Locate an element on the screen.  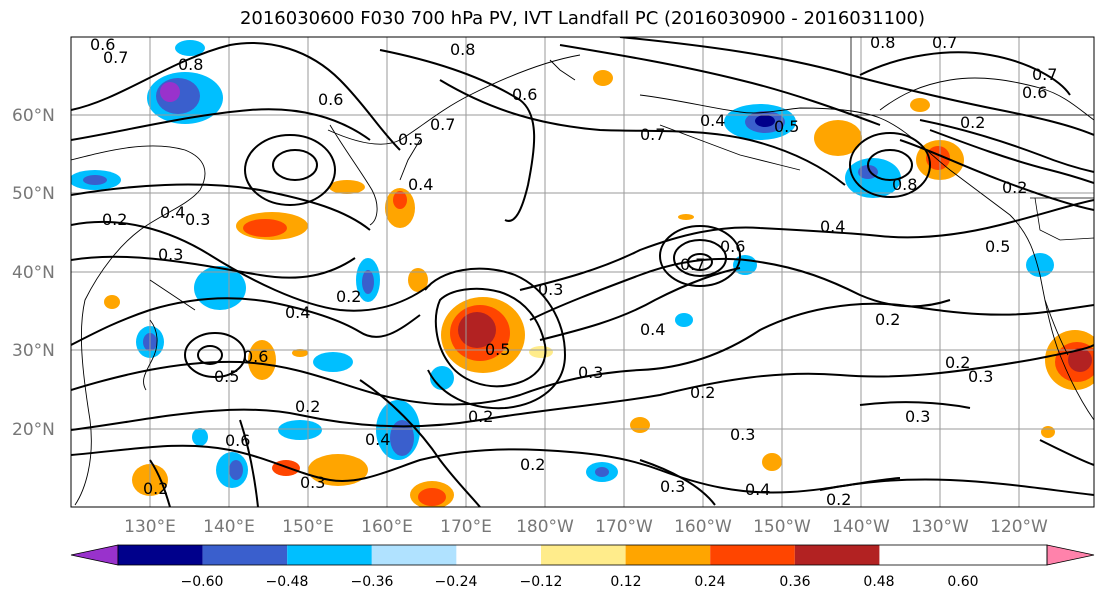
colorbar-tick-label: 0.60 is located at coordinates (962, 582).